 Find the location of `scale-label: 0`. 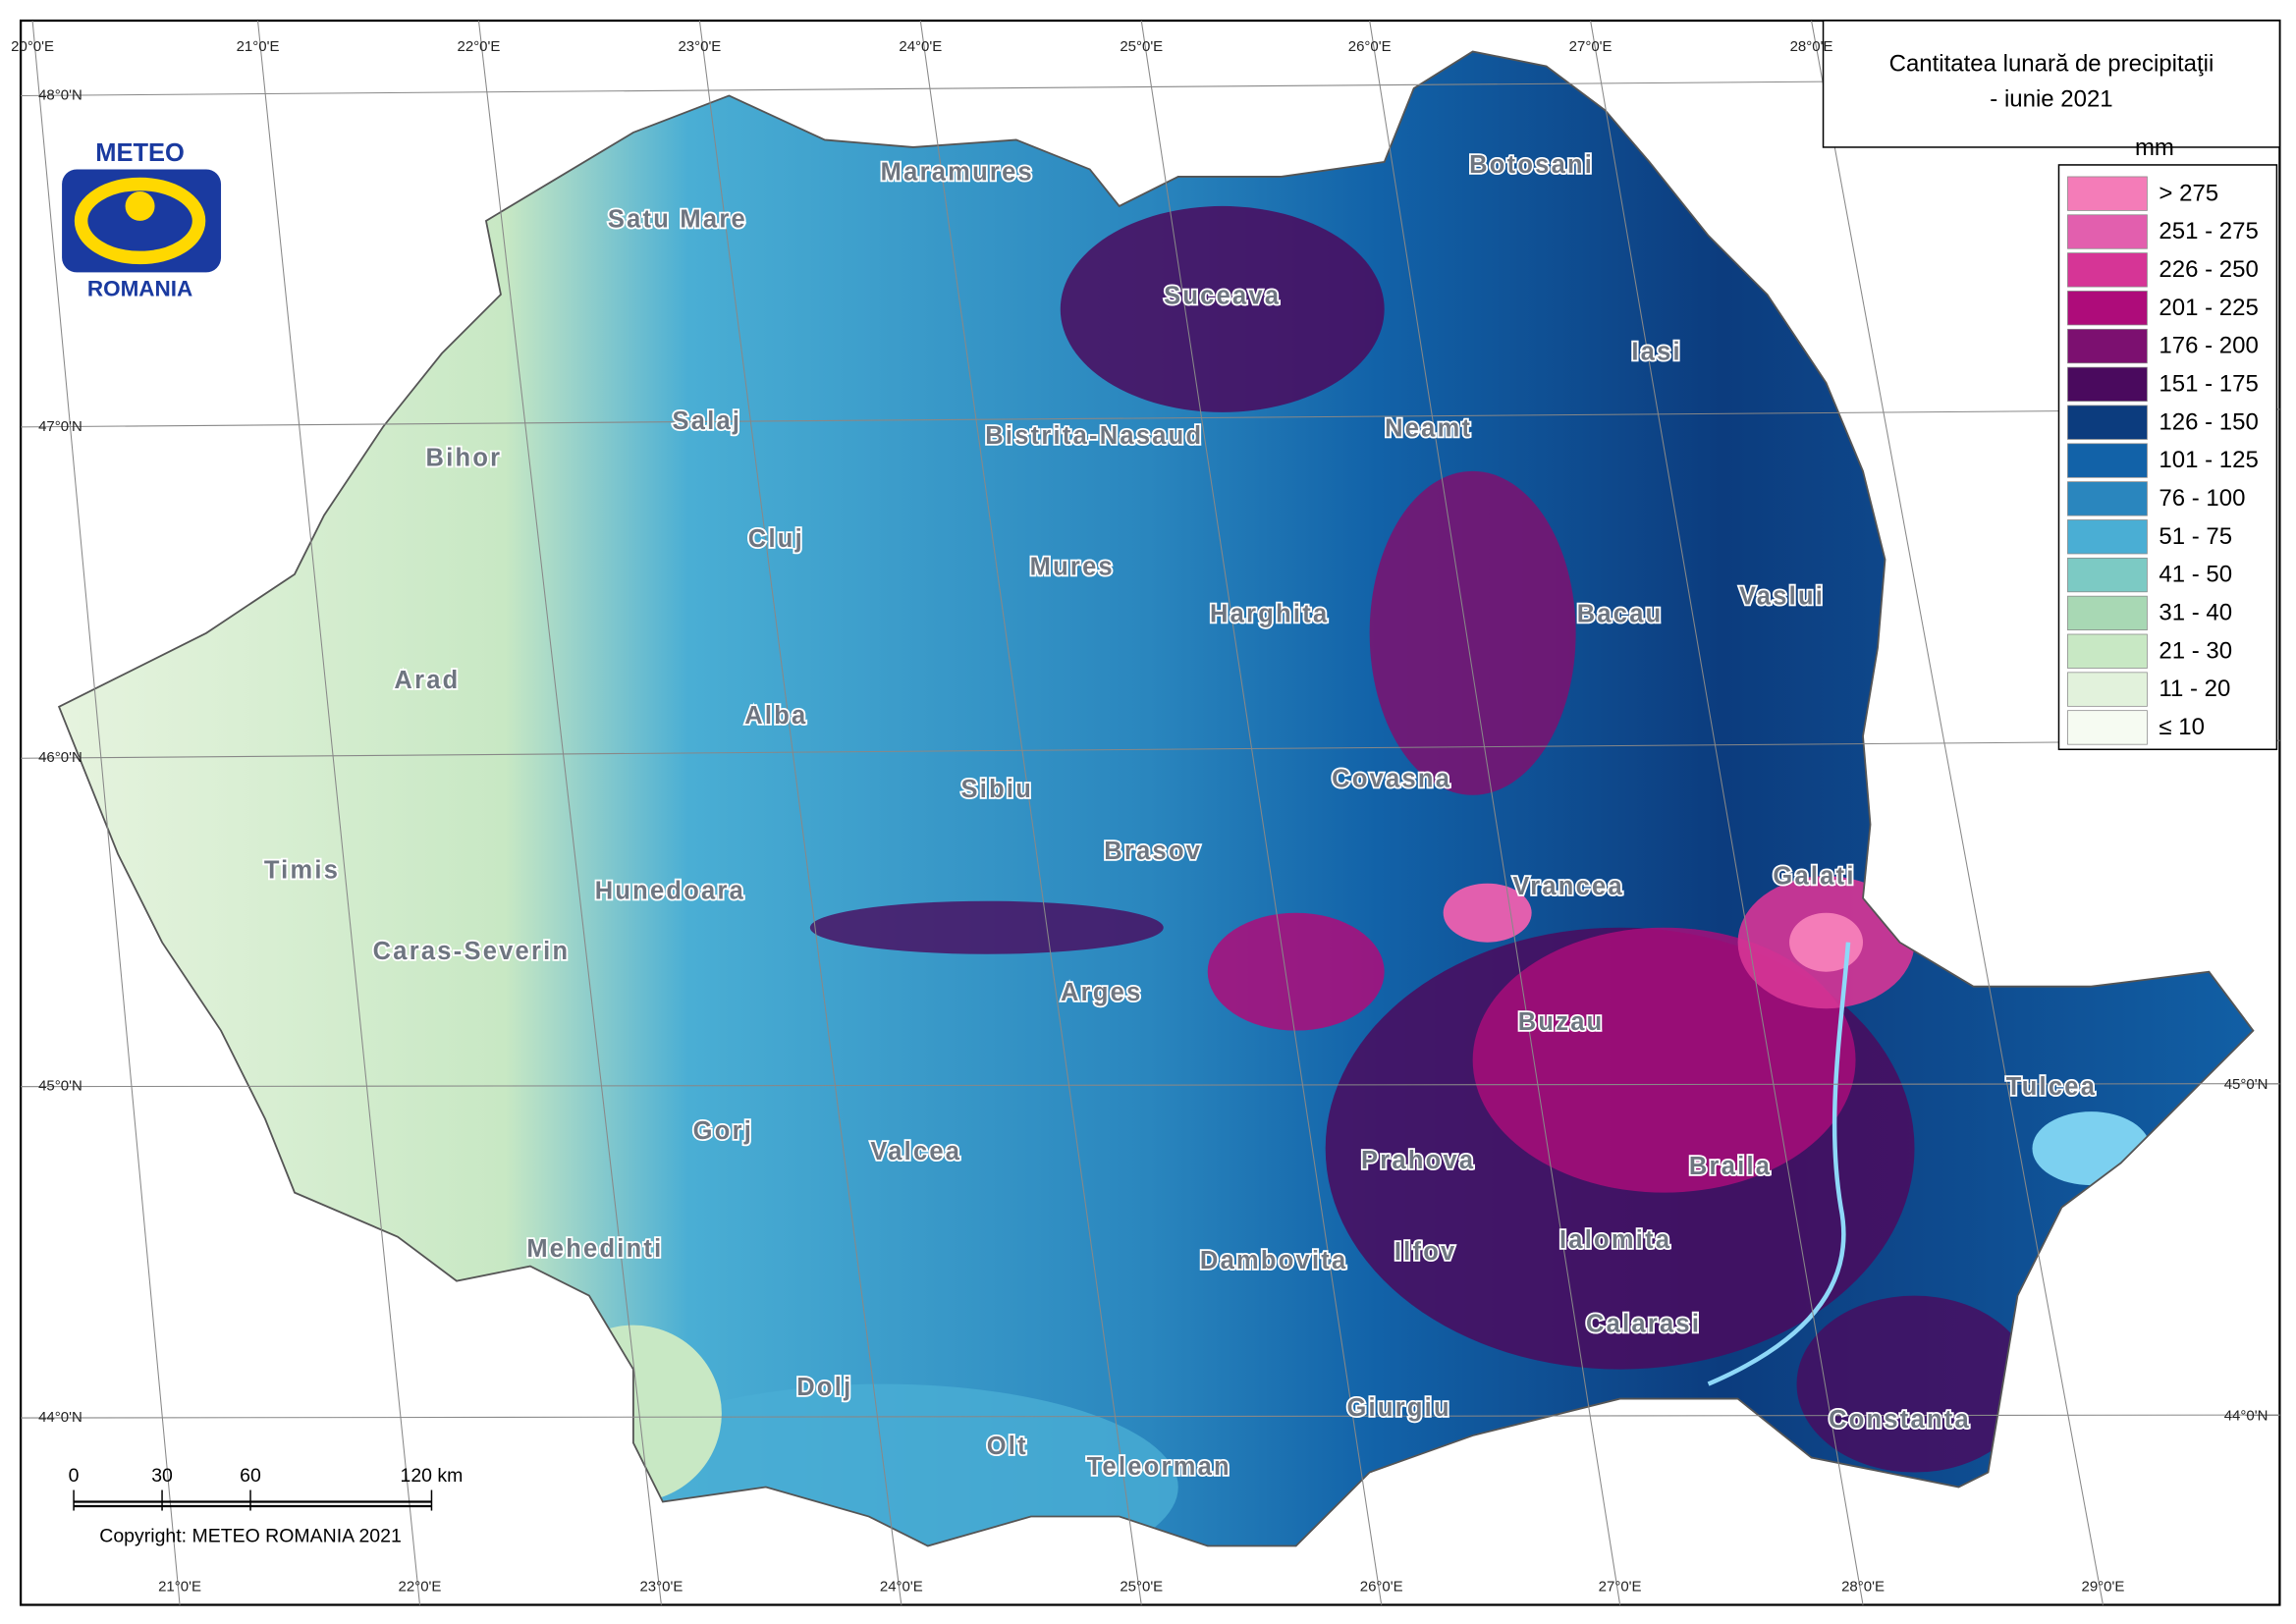

scale-label: 0 is located at coordinates (74, 1476).